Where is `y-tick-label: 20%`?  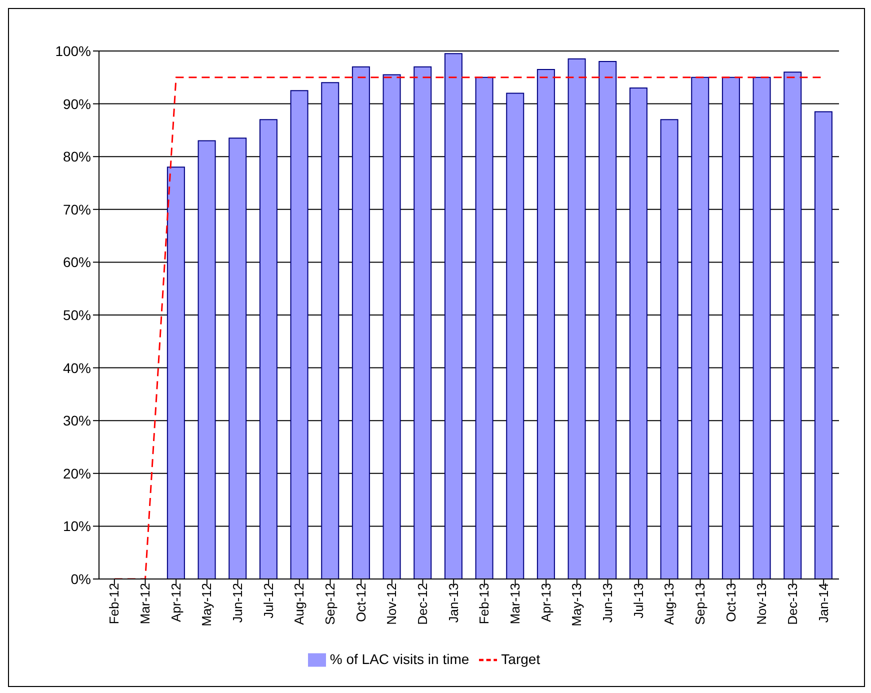 y-tick-label: 20% is located at coordinates (76, 473).